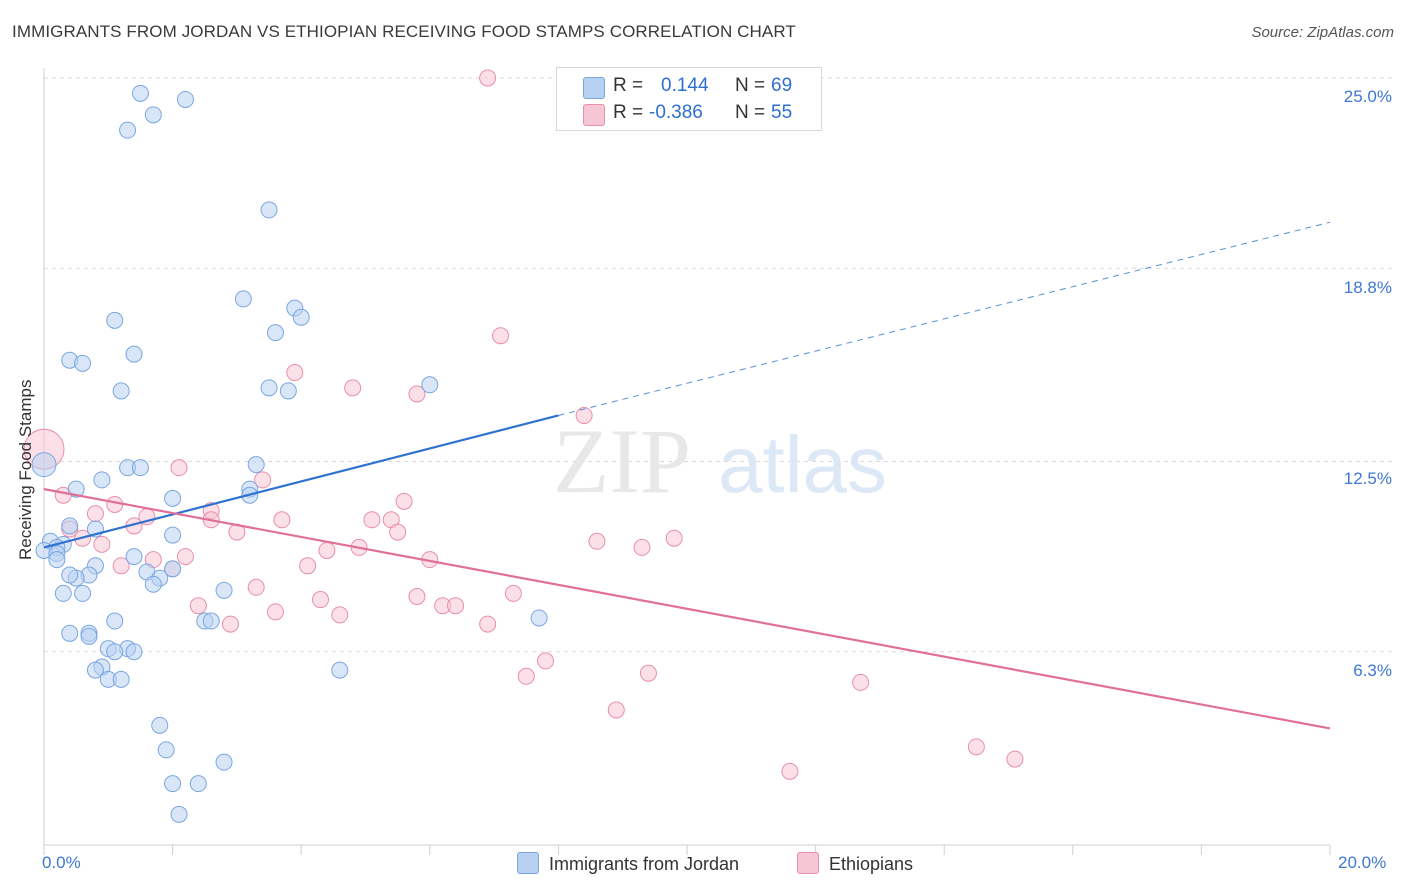  I want to click on correlation-legend: R = 0.144 N = 69 R = -0.386 N = 55, so click(689, 99).